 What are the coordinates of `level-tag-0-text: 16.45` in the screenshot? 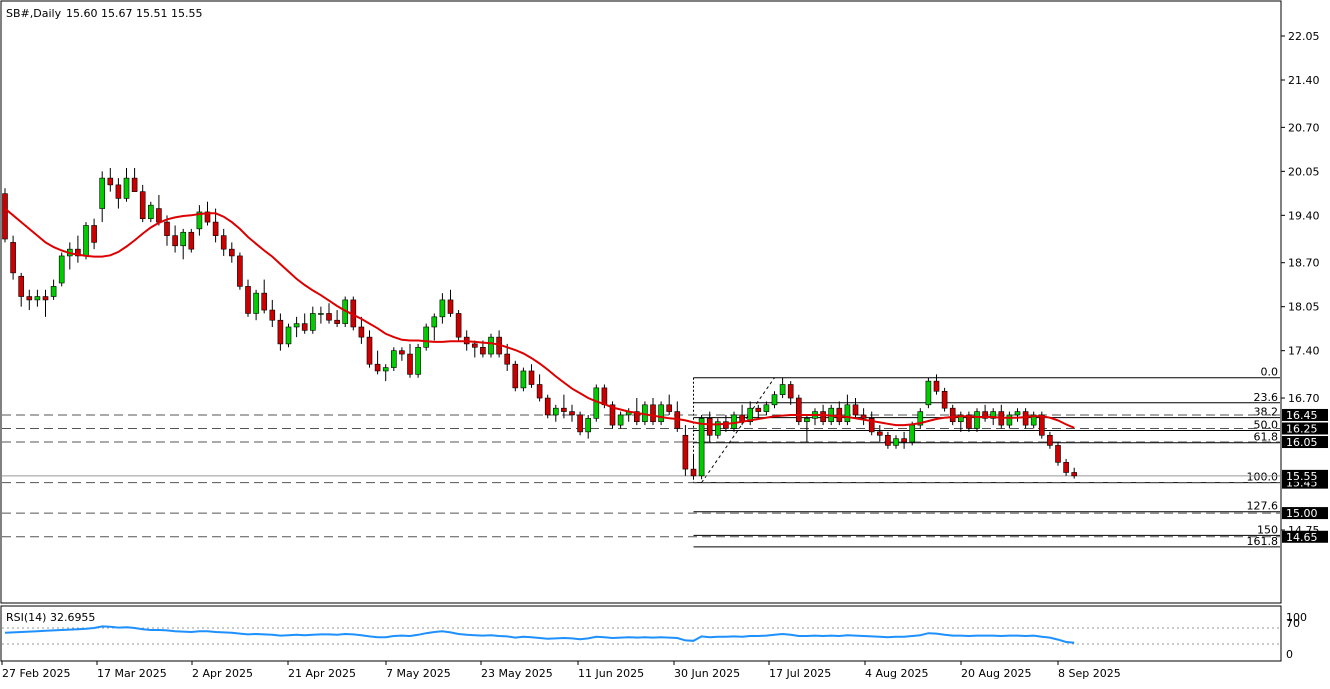 It's located at (1302, 415).